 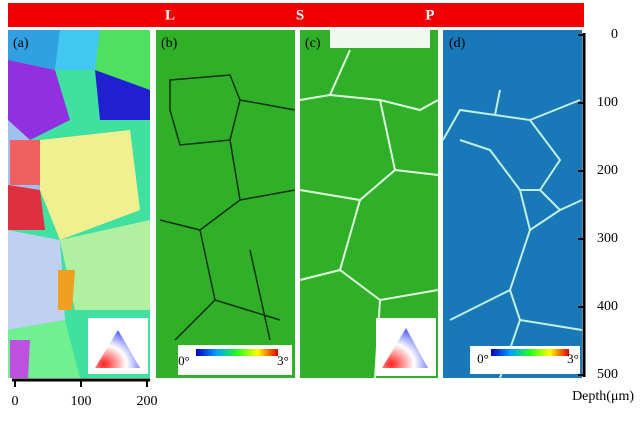 I want to click on depth-tick-label: 200, so click(x=607, y=170).